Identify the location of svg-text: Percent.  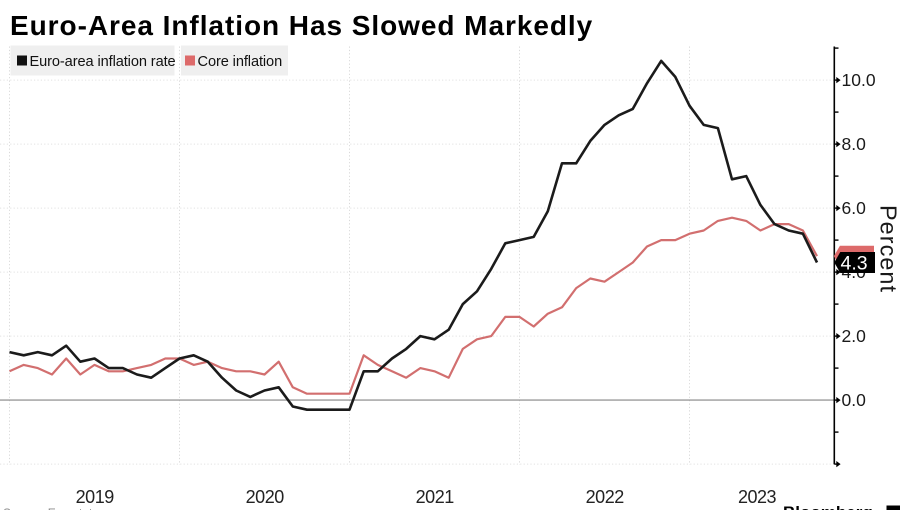
(888, 249).